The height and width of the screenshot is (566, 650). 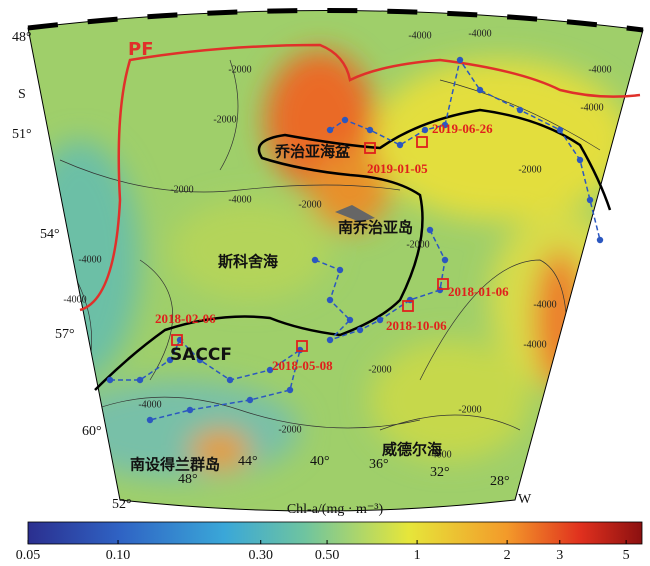 What do you see at coordinates (417, 555) in the screenshot?
I see `colorbar-tick-label: 1` at bounding box center [417, 555].